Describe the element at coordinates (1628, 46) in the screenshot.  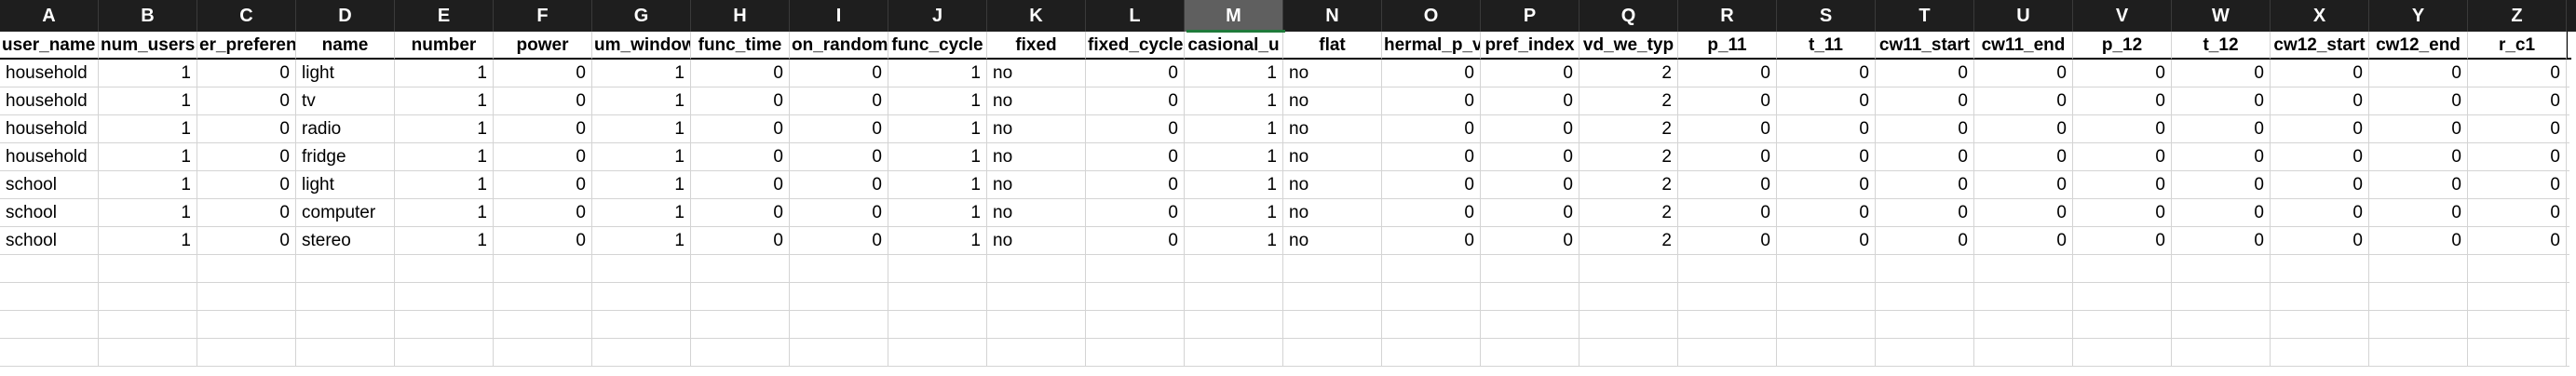
I see `header-cell: vd_we_typ` at that location.